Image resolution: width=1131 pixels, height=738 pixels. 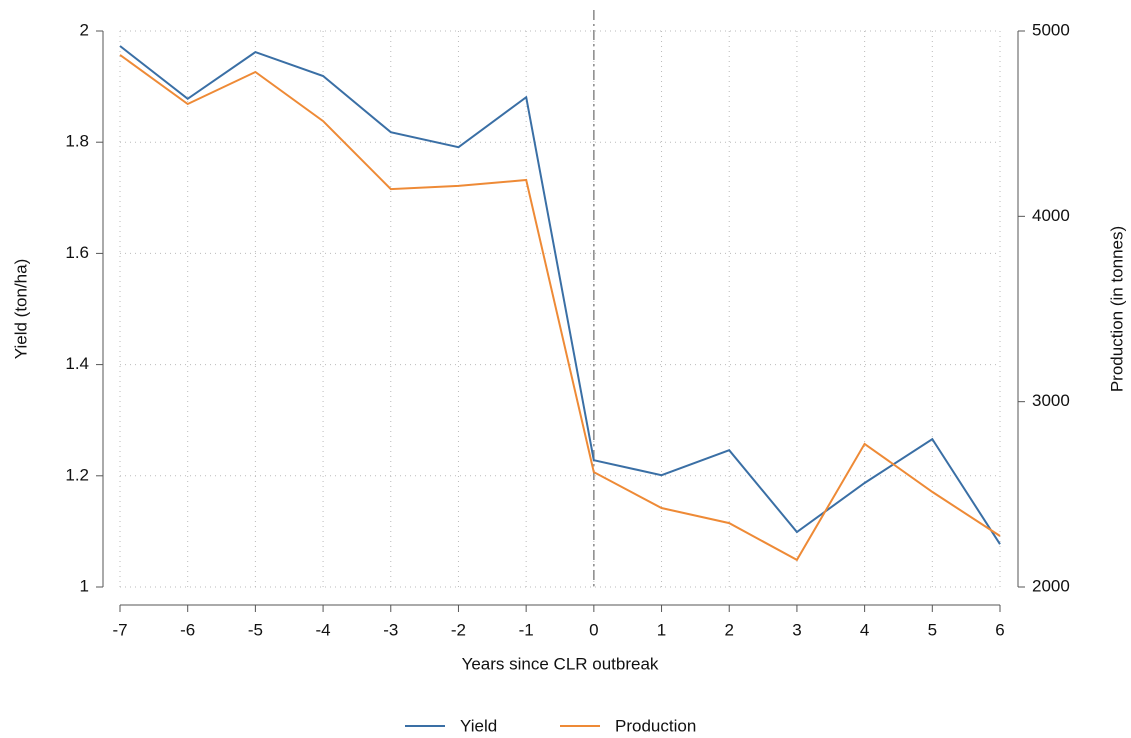 I want to click on y-tick-label: 1.6, so click(x=77, y=252).